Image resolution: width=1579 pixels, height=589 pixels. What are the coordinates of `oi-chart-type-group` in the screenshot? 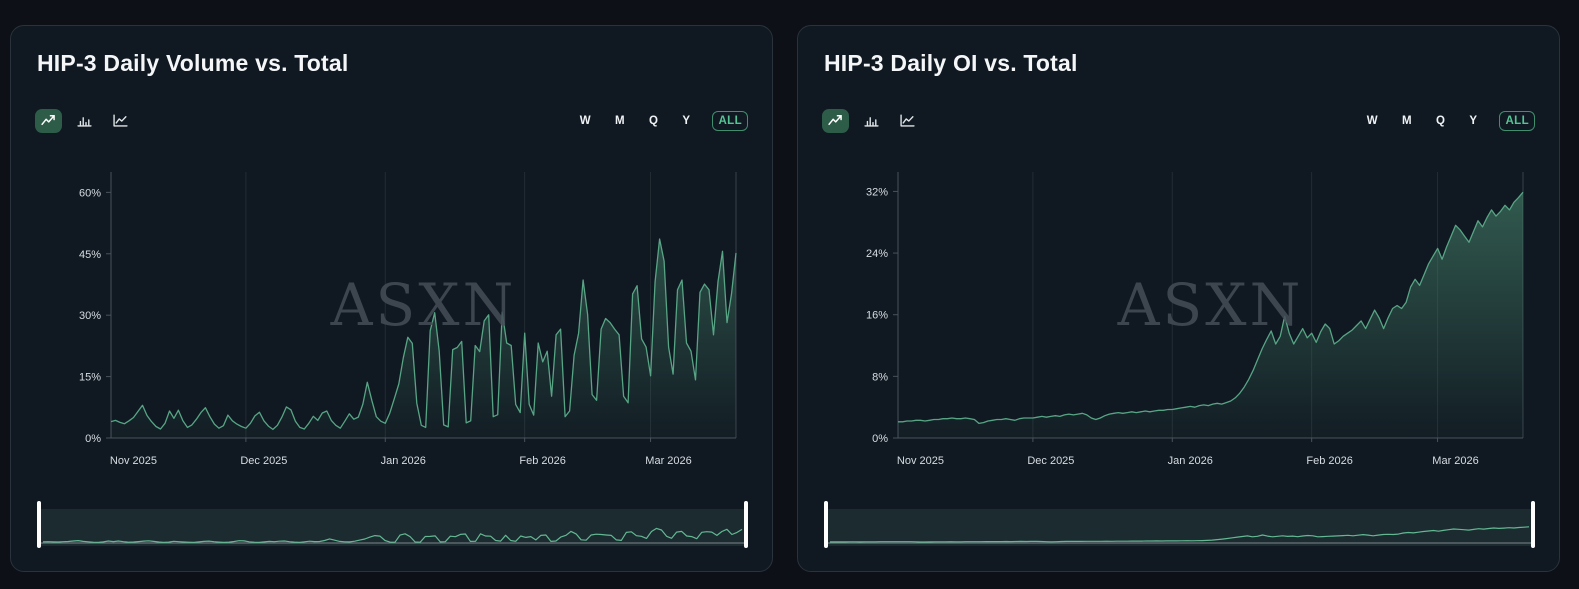 It's located at (871, 121).